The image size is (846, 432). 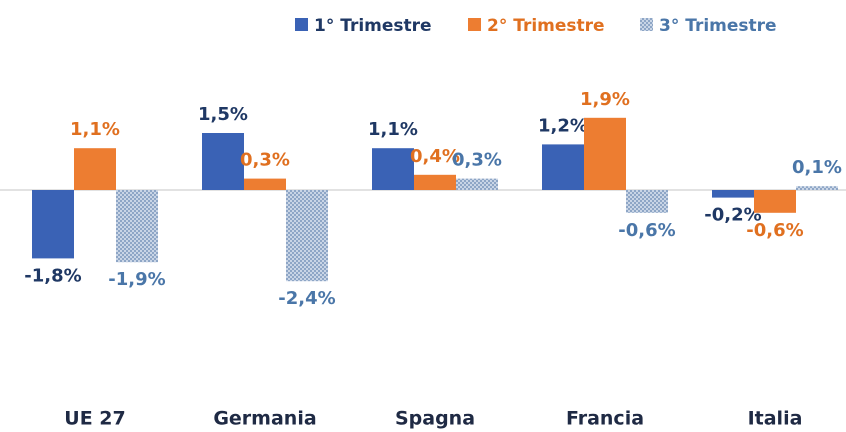 What do you see at coordinates (435, 156) in the screenshot?
I see `value-label: 0,4%` at bounding box center [435, 156].